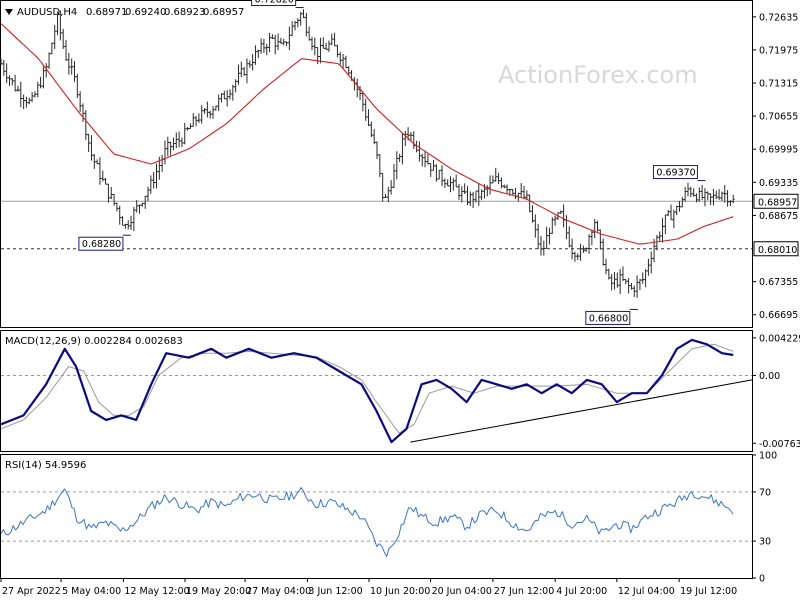 The image size is (800, 604). Describe the element at coordinates (45, 465) in the screenshot. I see `rsi-label: RSI(14) 54.9596` at that location.